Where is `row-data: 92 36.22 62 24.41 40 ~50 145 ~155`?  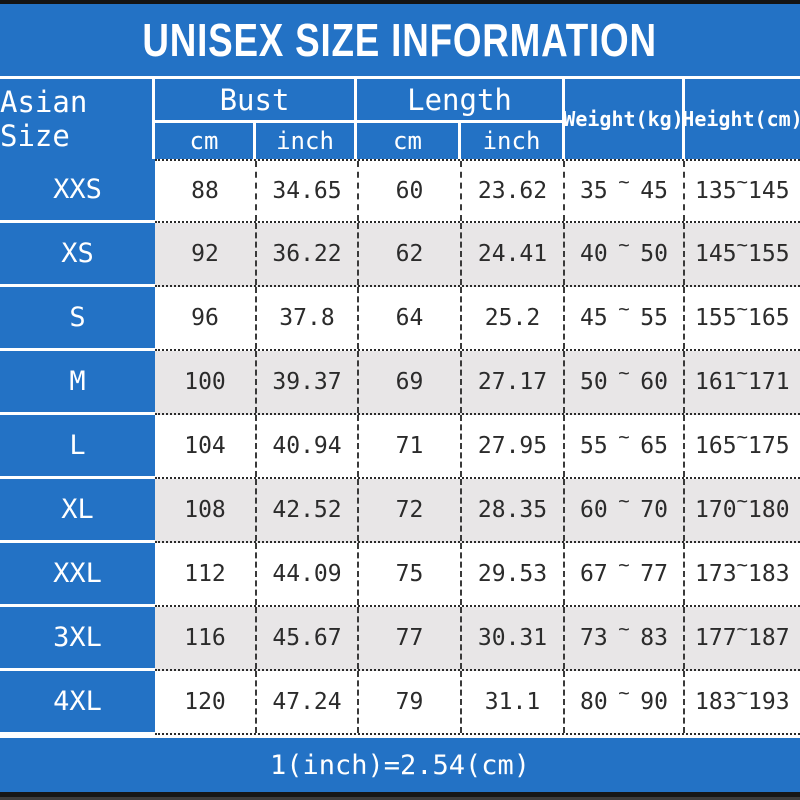
row-data: 92 36.22 62 24.41 40 ~50 145 ~155 is located at coordinates (477, 255).